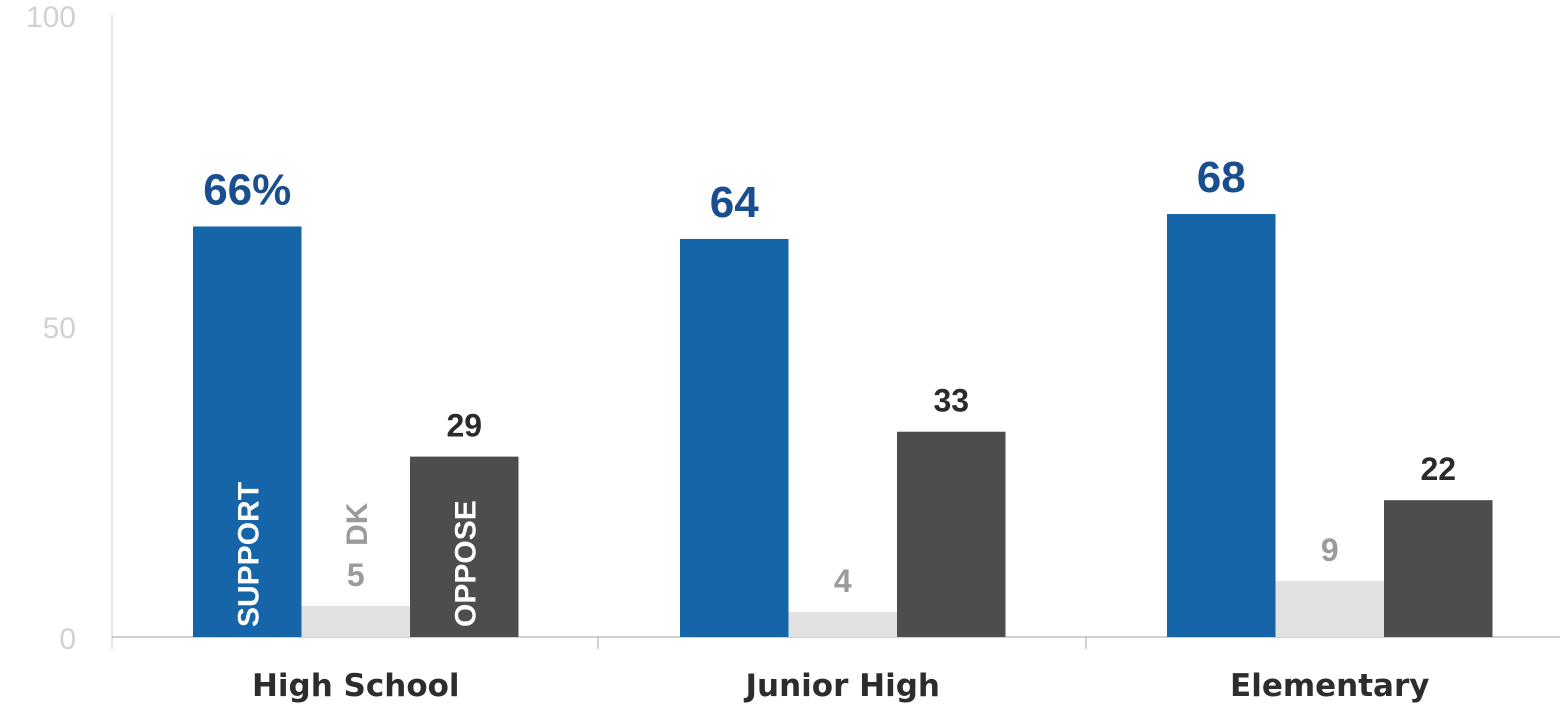  I want to click on value-label-dk-3: 9, so click(1330, 550).